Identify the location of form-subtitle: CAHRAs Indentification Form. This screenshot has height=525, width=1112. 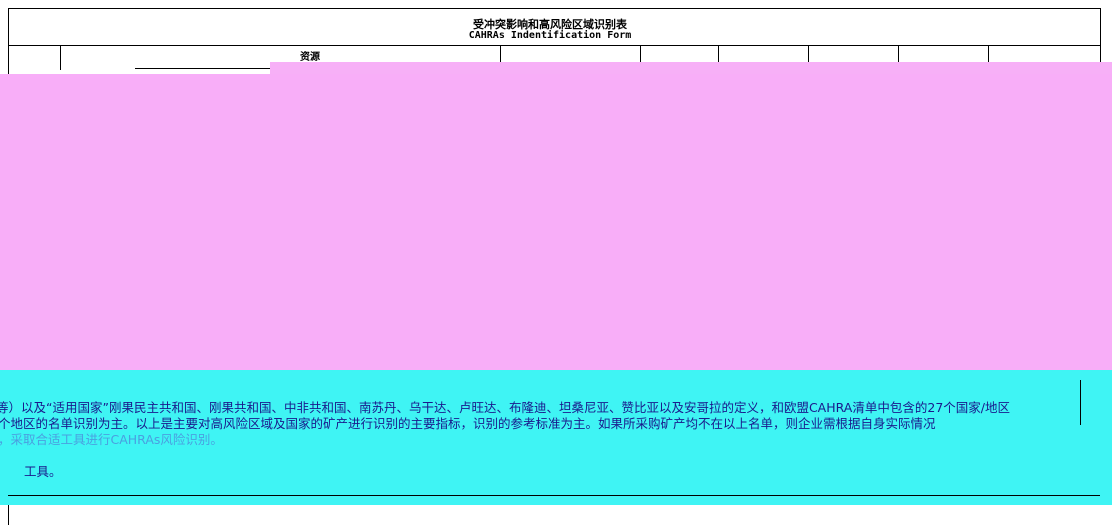
(550, 35).